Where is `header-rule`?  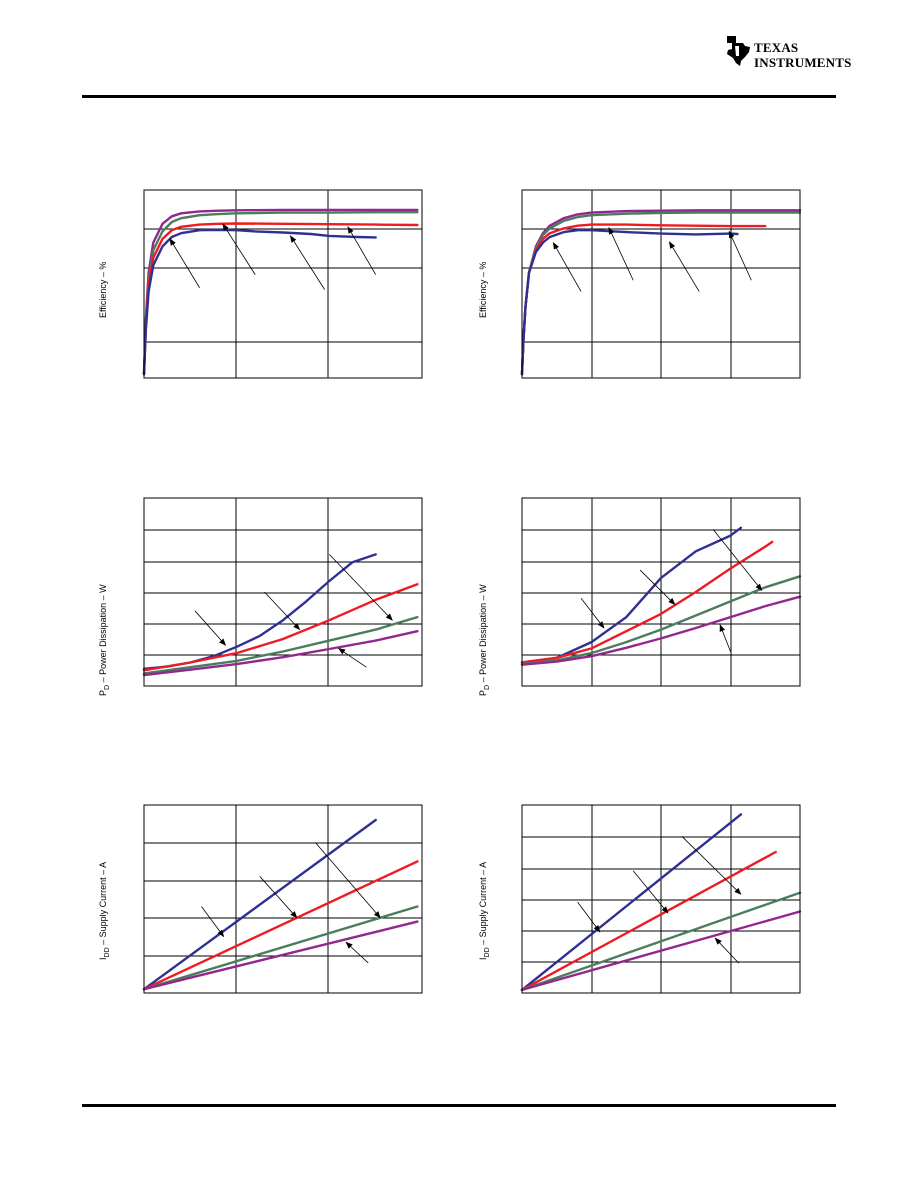 header-rule is located at coordinates (459, 96).